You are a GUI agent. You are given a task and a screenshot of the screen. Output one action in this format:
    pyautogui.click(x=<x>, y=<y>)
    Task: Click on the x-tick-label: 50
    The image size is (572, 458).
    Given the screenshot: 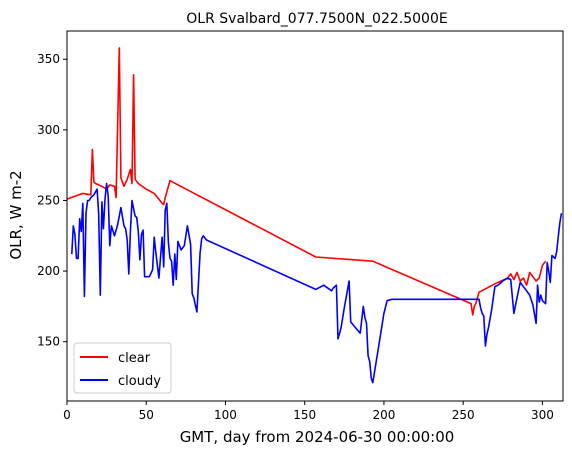 What is the action you would take?
    pyautogui.click(x=146, y=415)
    